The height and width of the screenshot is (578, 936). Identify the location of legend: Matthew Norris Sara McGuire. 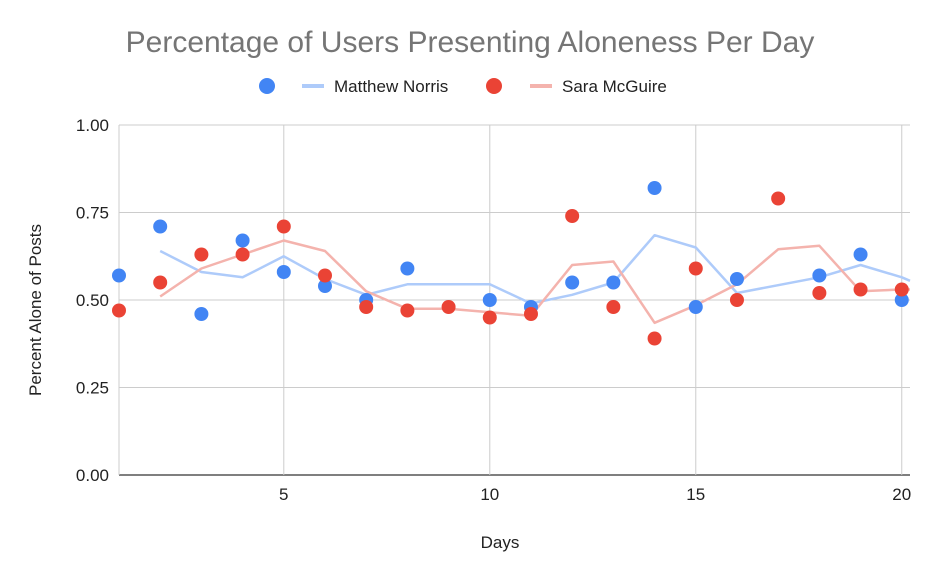
(463, 86).